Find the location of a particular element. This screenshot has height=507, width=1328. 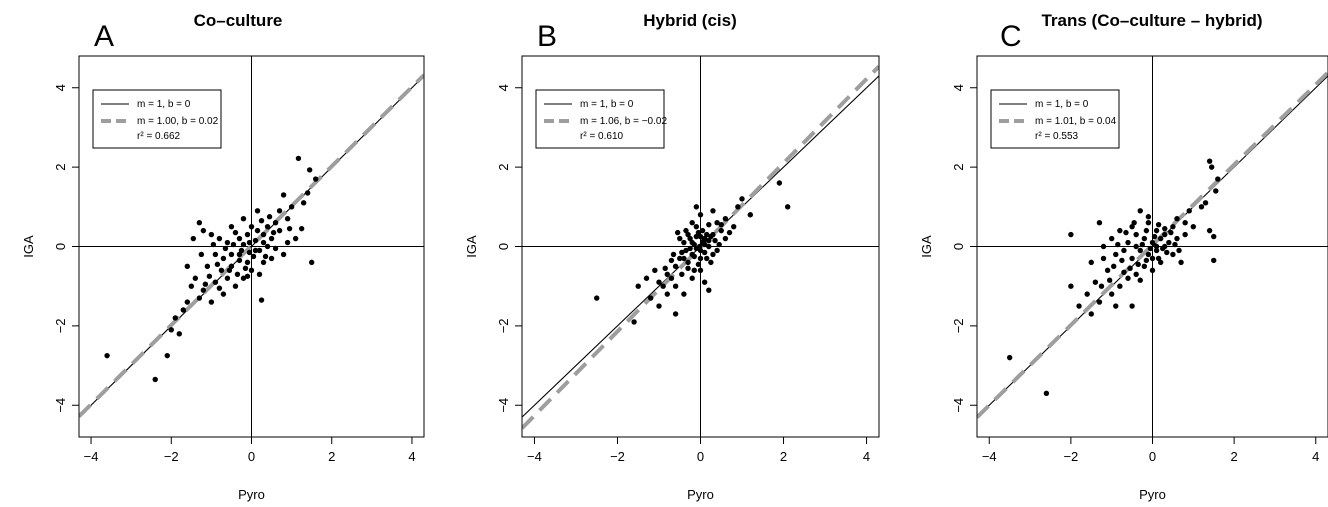

y-axis-label: IGA is located at coordinates (28, 246).